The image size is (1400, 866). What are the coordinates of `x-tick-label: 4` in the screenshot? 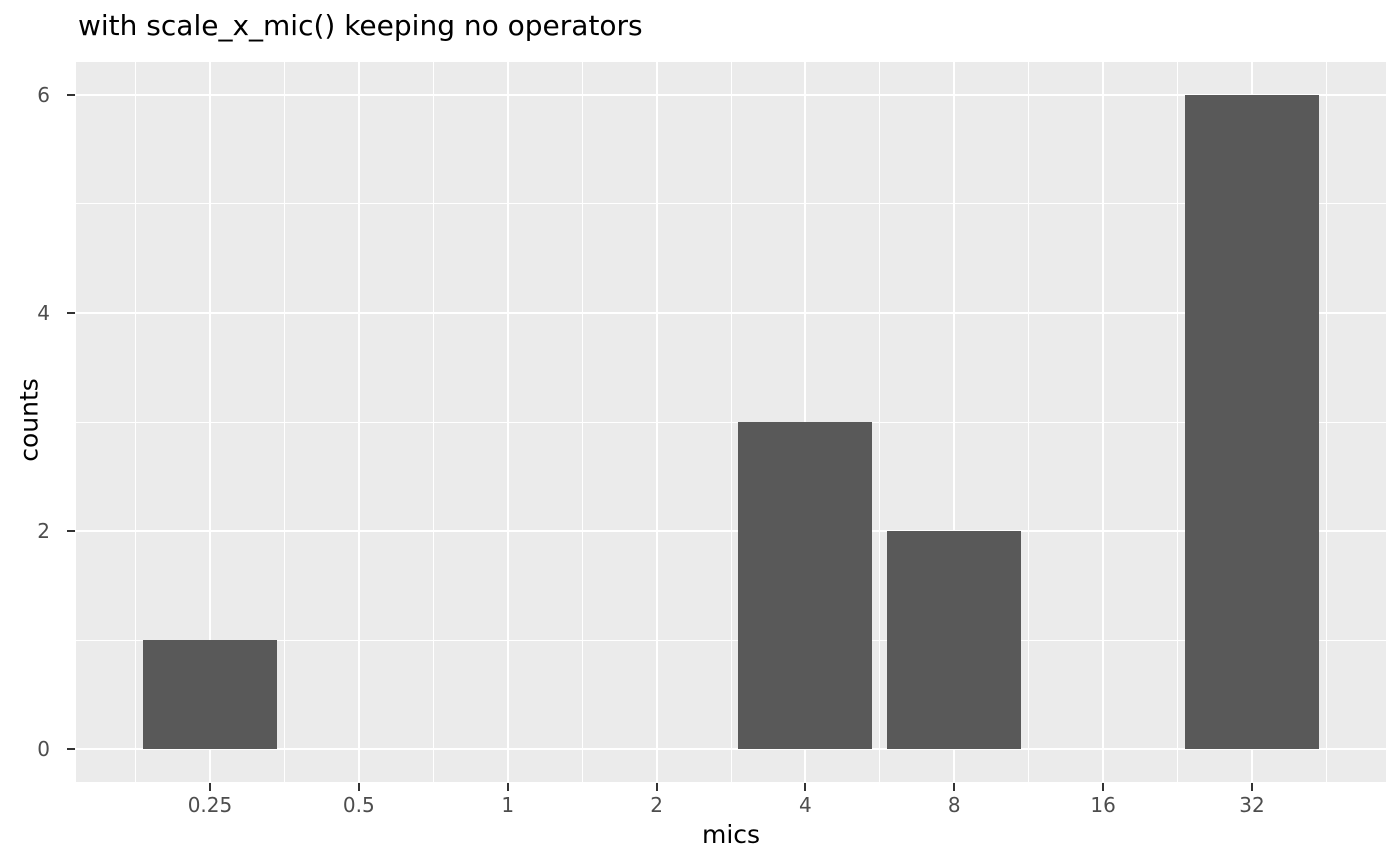 It's located at (805, 805).